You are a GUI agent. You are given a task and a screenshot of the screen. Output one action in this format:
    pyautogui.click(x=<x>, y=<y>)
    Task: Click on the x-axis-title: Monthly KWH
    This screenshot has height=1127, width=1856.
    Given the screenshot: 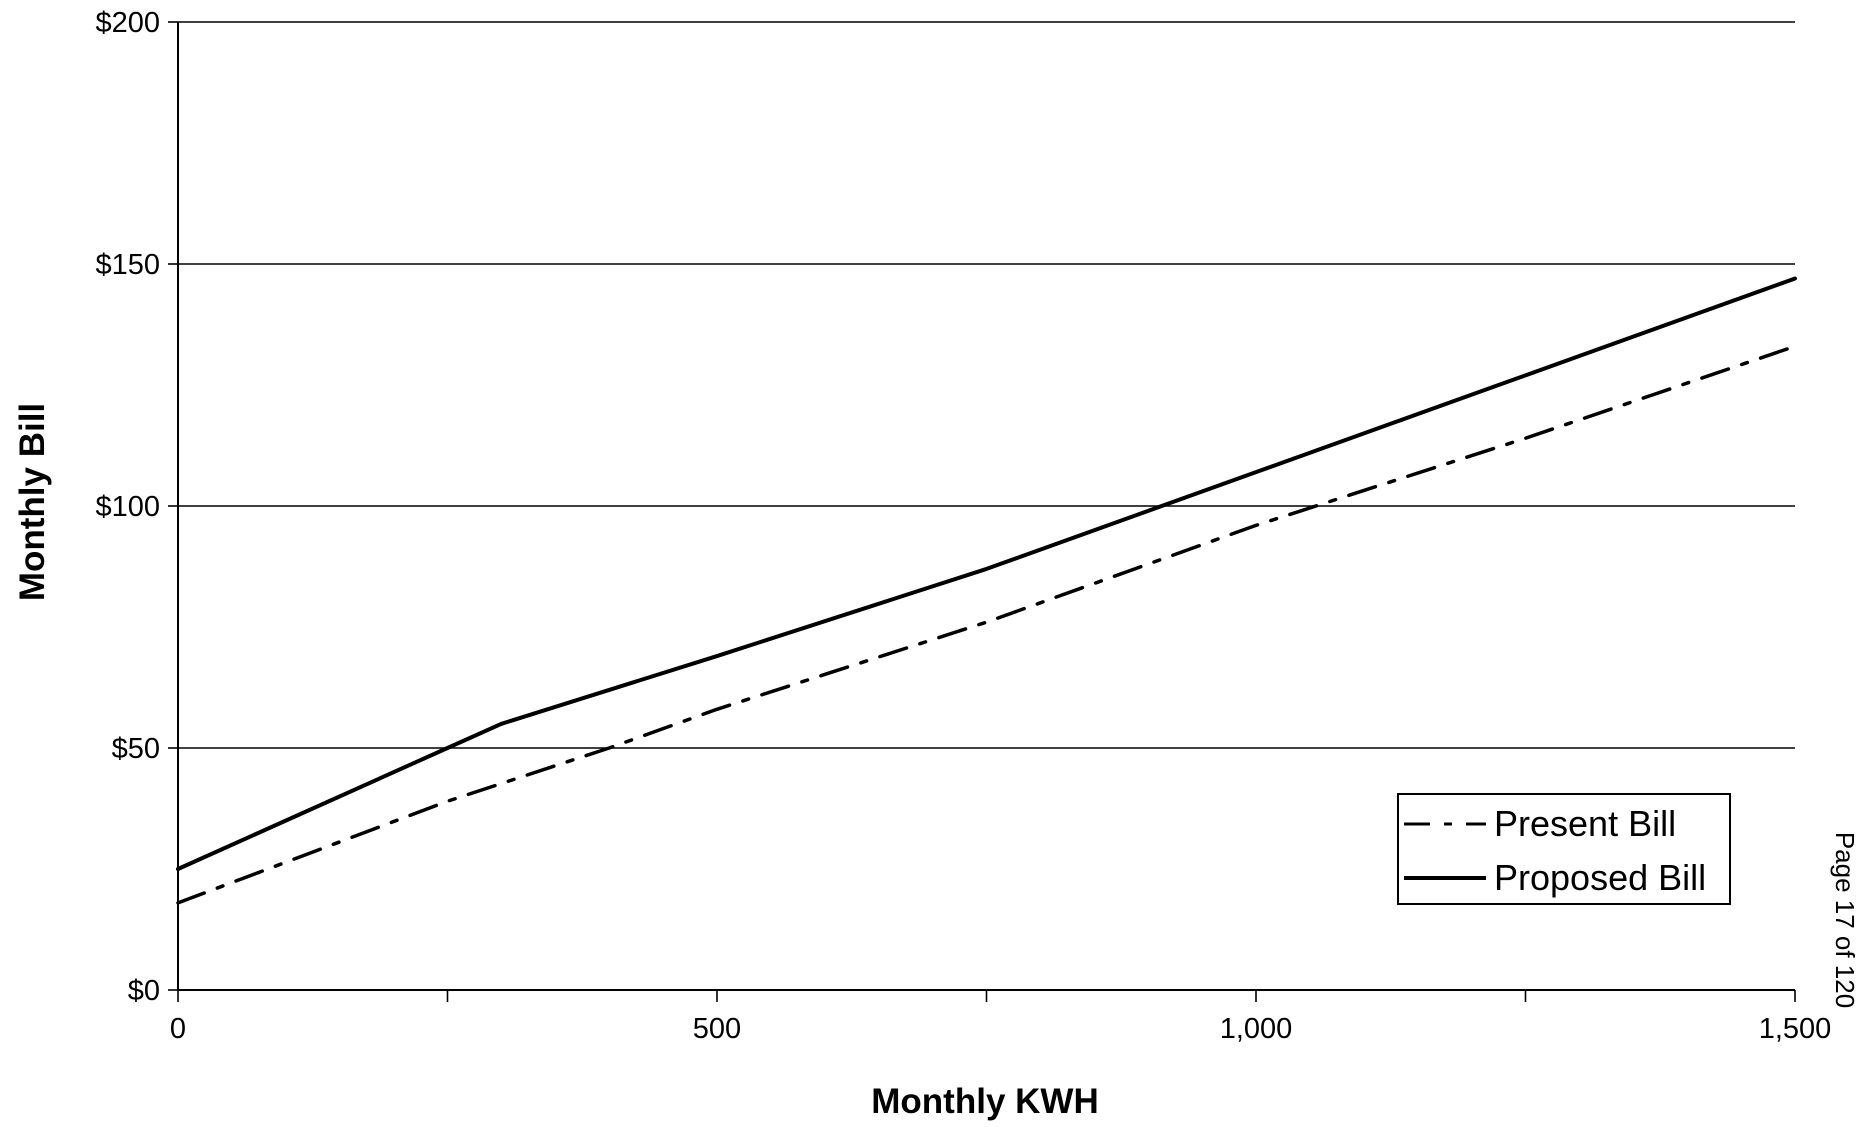 What is the action you would take?
    pyautogui.click(x=984, y=1101)
    